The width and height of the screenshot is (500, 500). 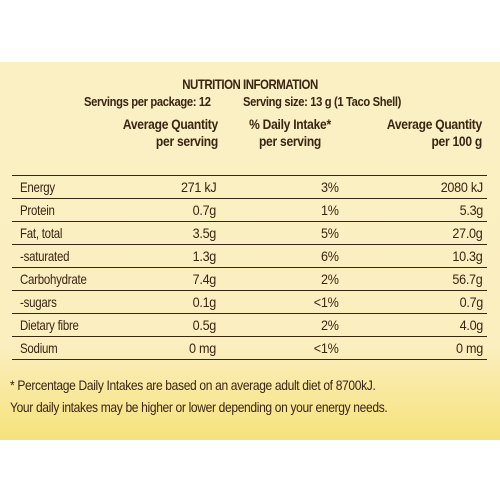 What do you see at coordinates (467, 279) in the screenshot?
I see `per-100g-value: 56.7g` at bounding box center [467, 279].